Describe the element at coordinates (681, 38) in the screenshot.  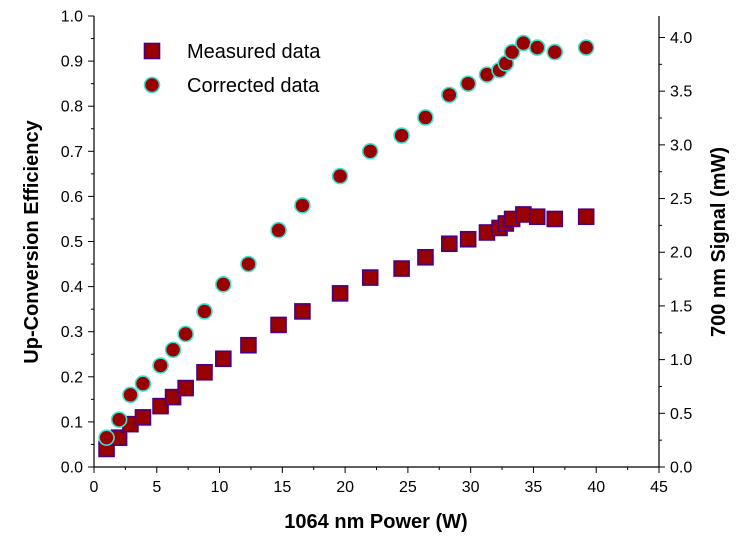
I see `y2-tick-label: 4.0` at that location.